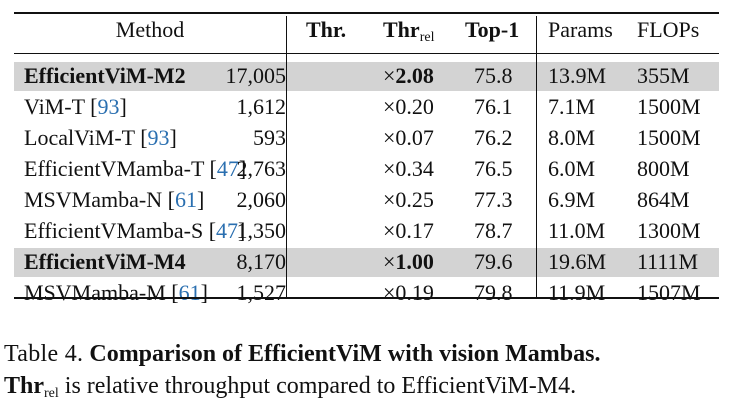  I want to click on header-top1: Top-1, so click(492, 29).